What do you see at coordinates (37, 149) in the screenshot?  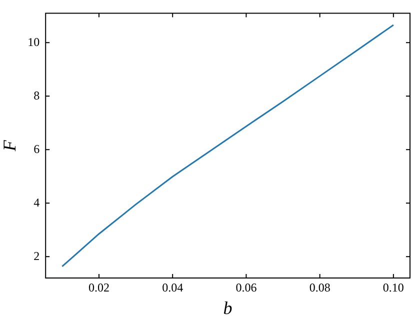 I see `y-tick-label: 6` at bounding box center [37, 149].